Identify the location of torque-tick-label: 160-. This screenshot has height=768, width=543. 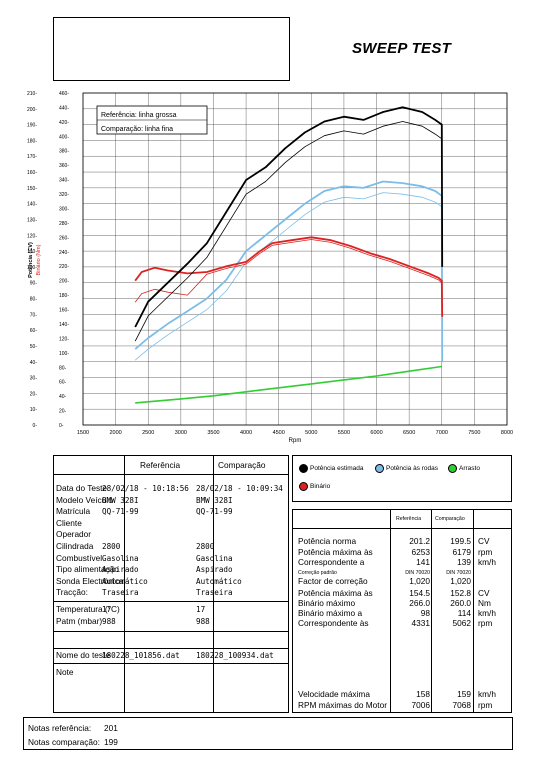
(64, 311).